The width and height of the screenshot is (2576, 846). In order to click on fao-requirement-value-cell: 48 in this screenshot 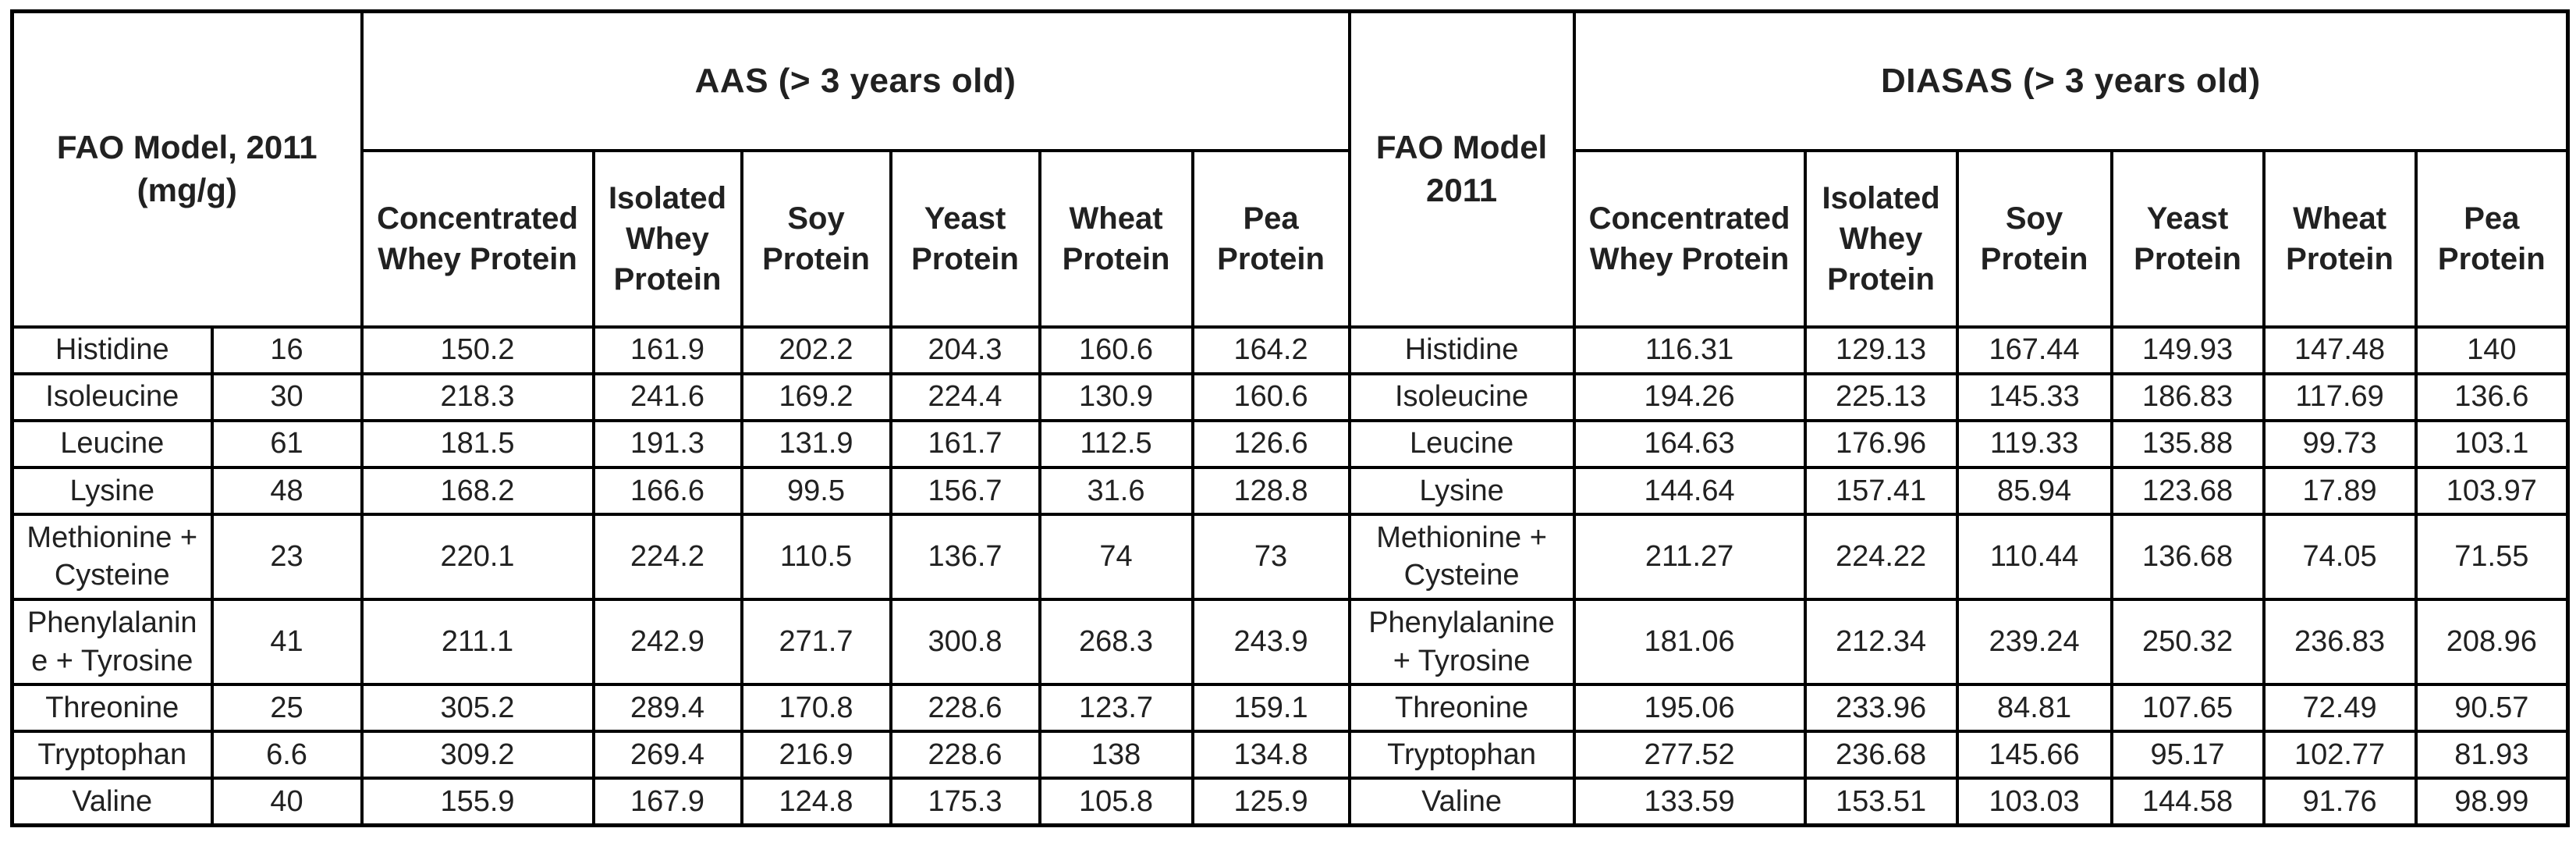, I will do `click(287, 490)`.